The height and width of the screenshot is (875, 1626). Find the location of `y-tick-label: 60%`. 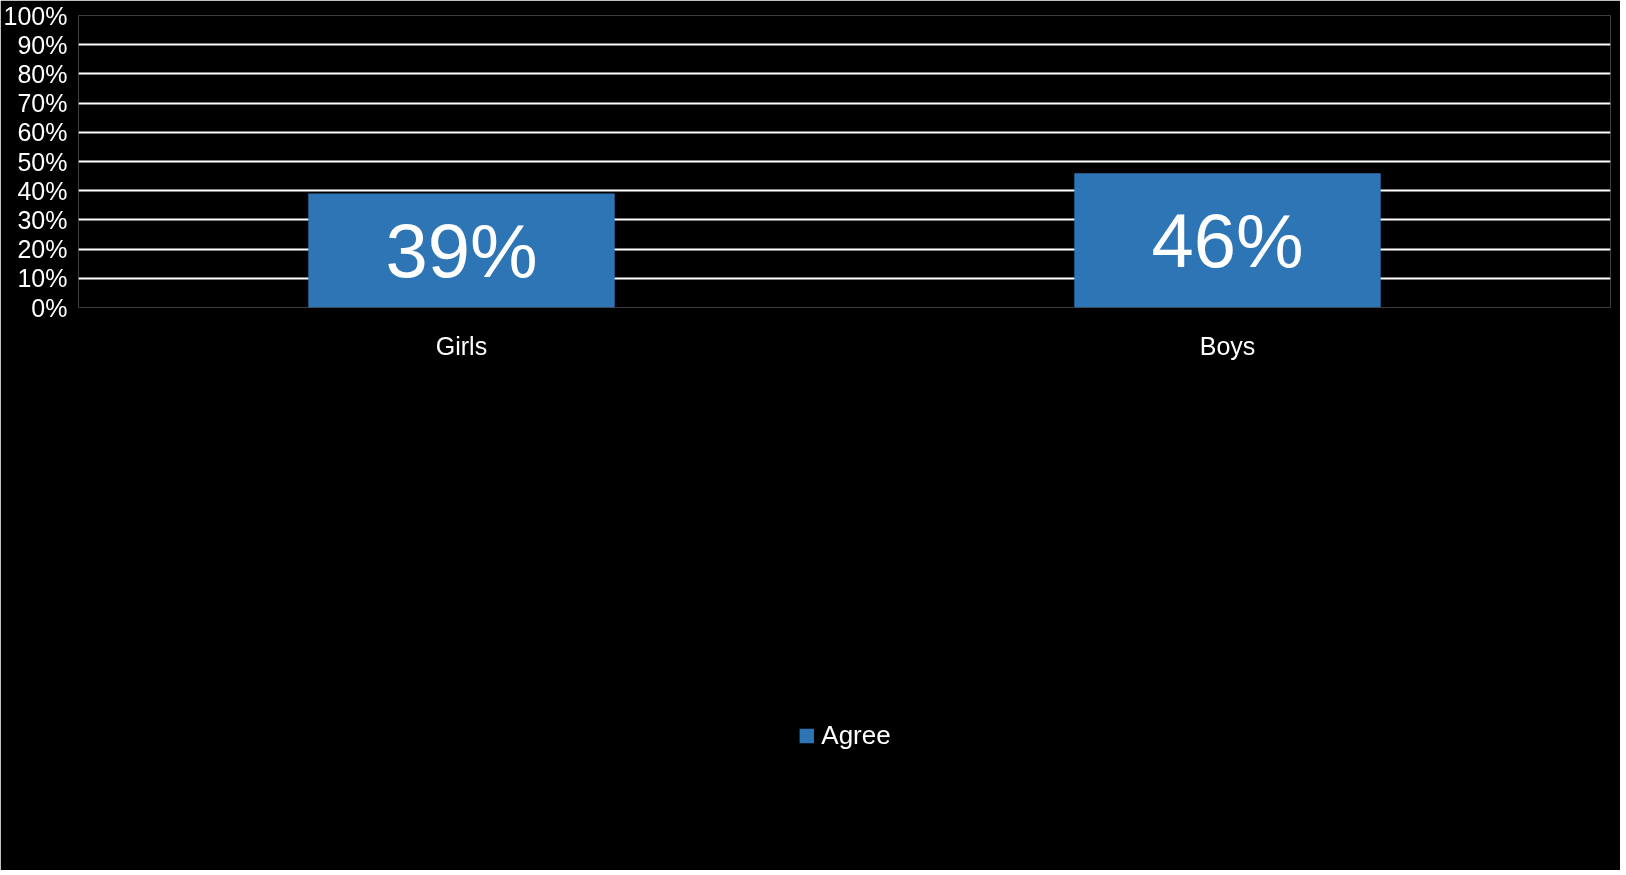

y-tick-label: 60% is located at coordinates (42, 132).